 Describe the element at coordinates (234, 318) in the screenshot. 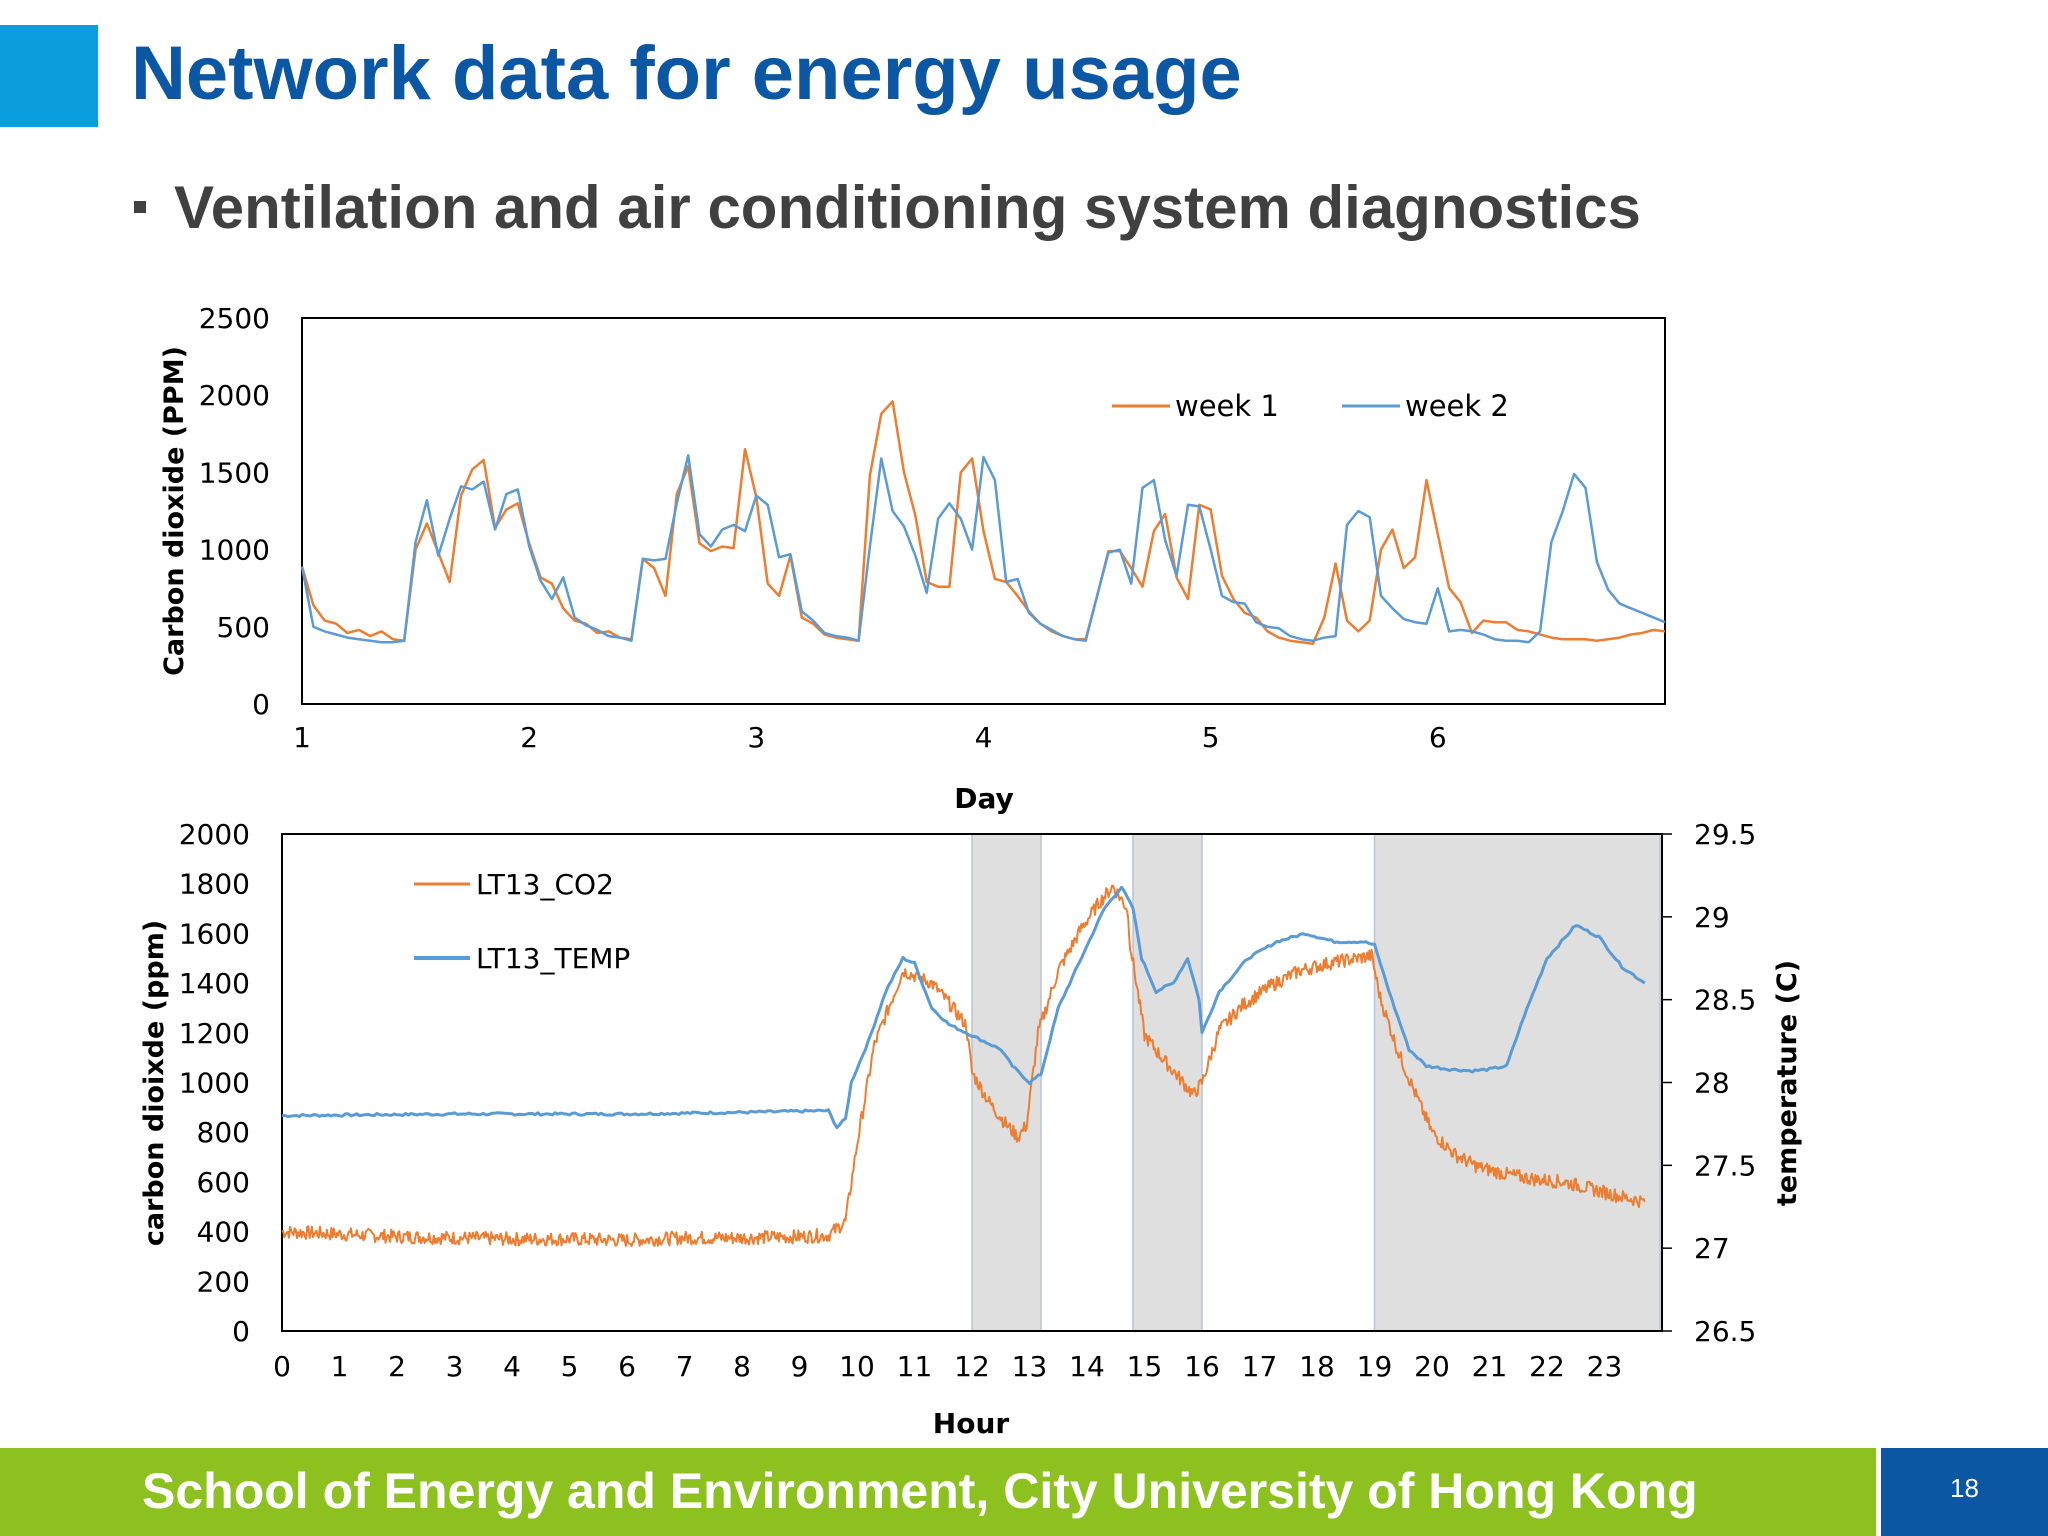

I see `y-tick-label: 2500` at that location.